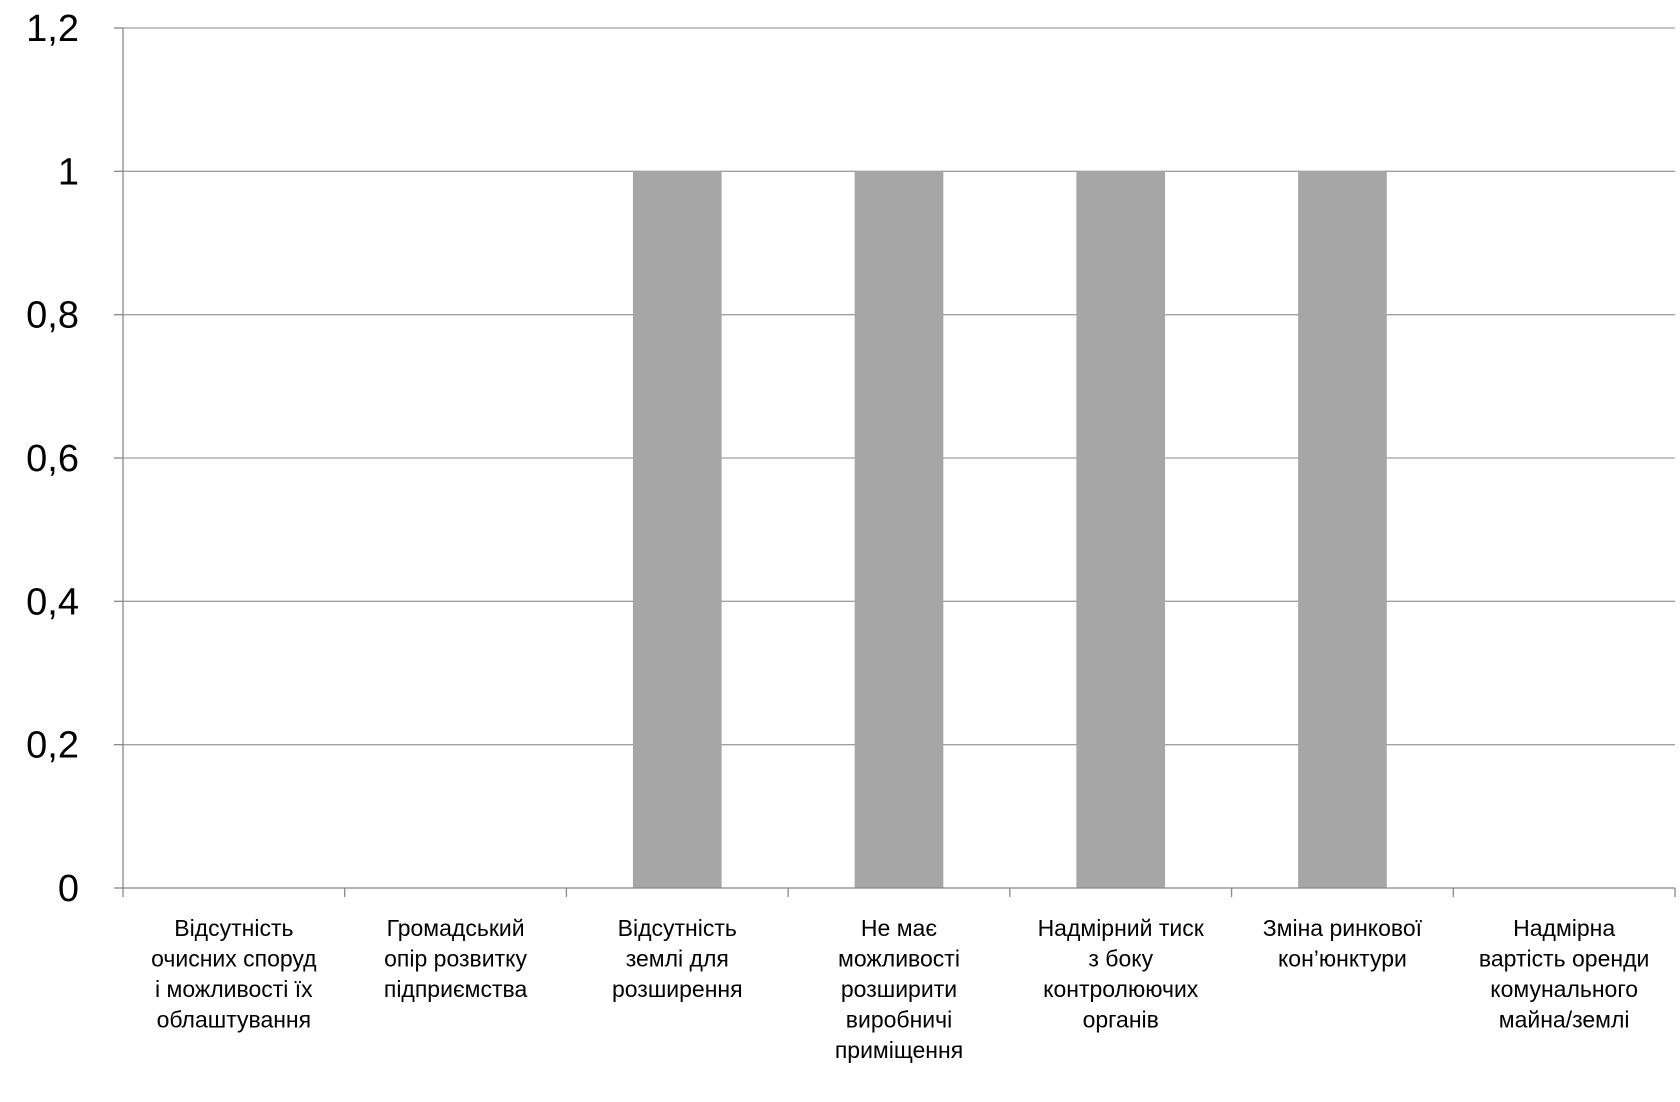 This screenshot has width=1680, height=1102. I want to click on x-tick-label: очисних споруд, so click(234, 959).